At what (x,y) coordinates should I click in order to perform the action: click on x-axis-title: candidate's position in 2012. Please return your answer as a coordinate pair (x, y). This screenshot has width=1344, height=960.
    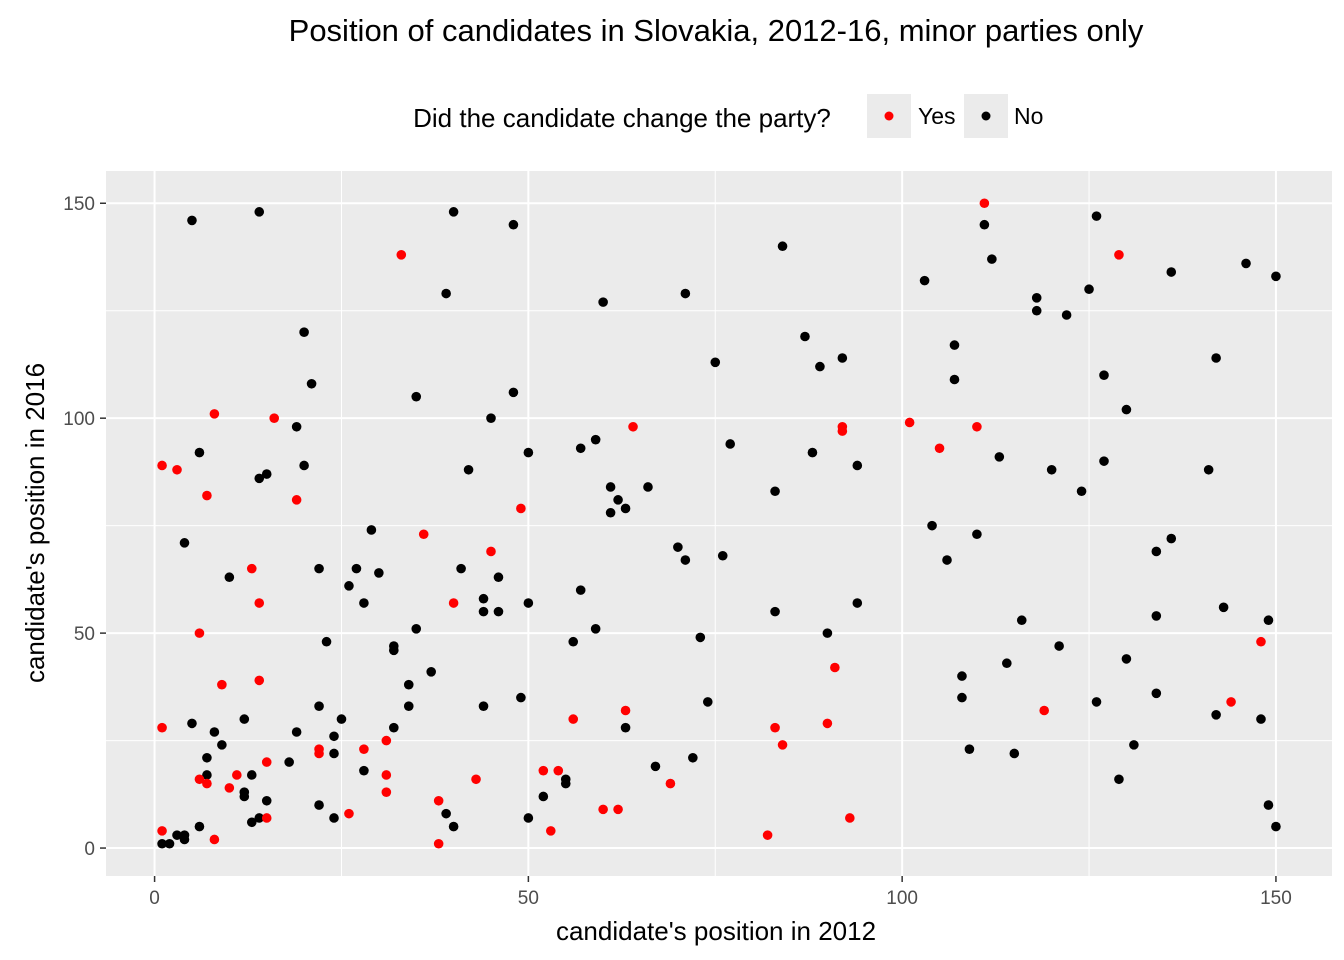
    Looking at the image, I should click on (716, 931).